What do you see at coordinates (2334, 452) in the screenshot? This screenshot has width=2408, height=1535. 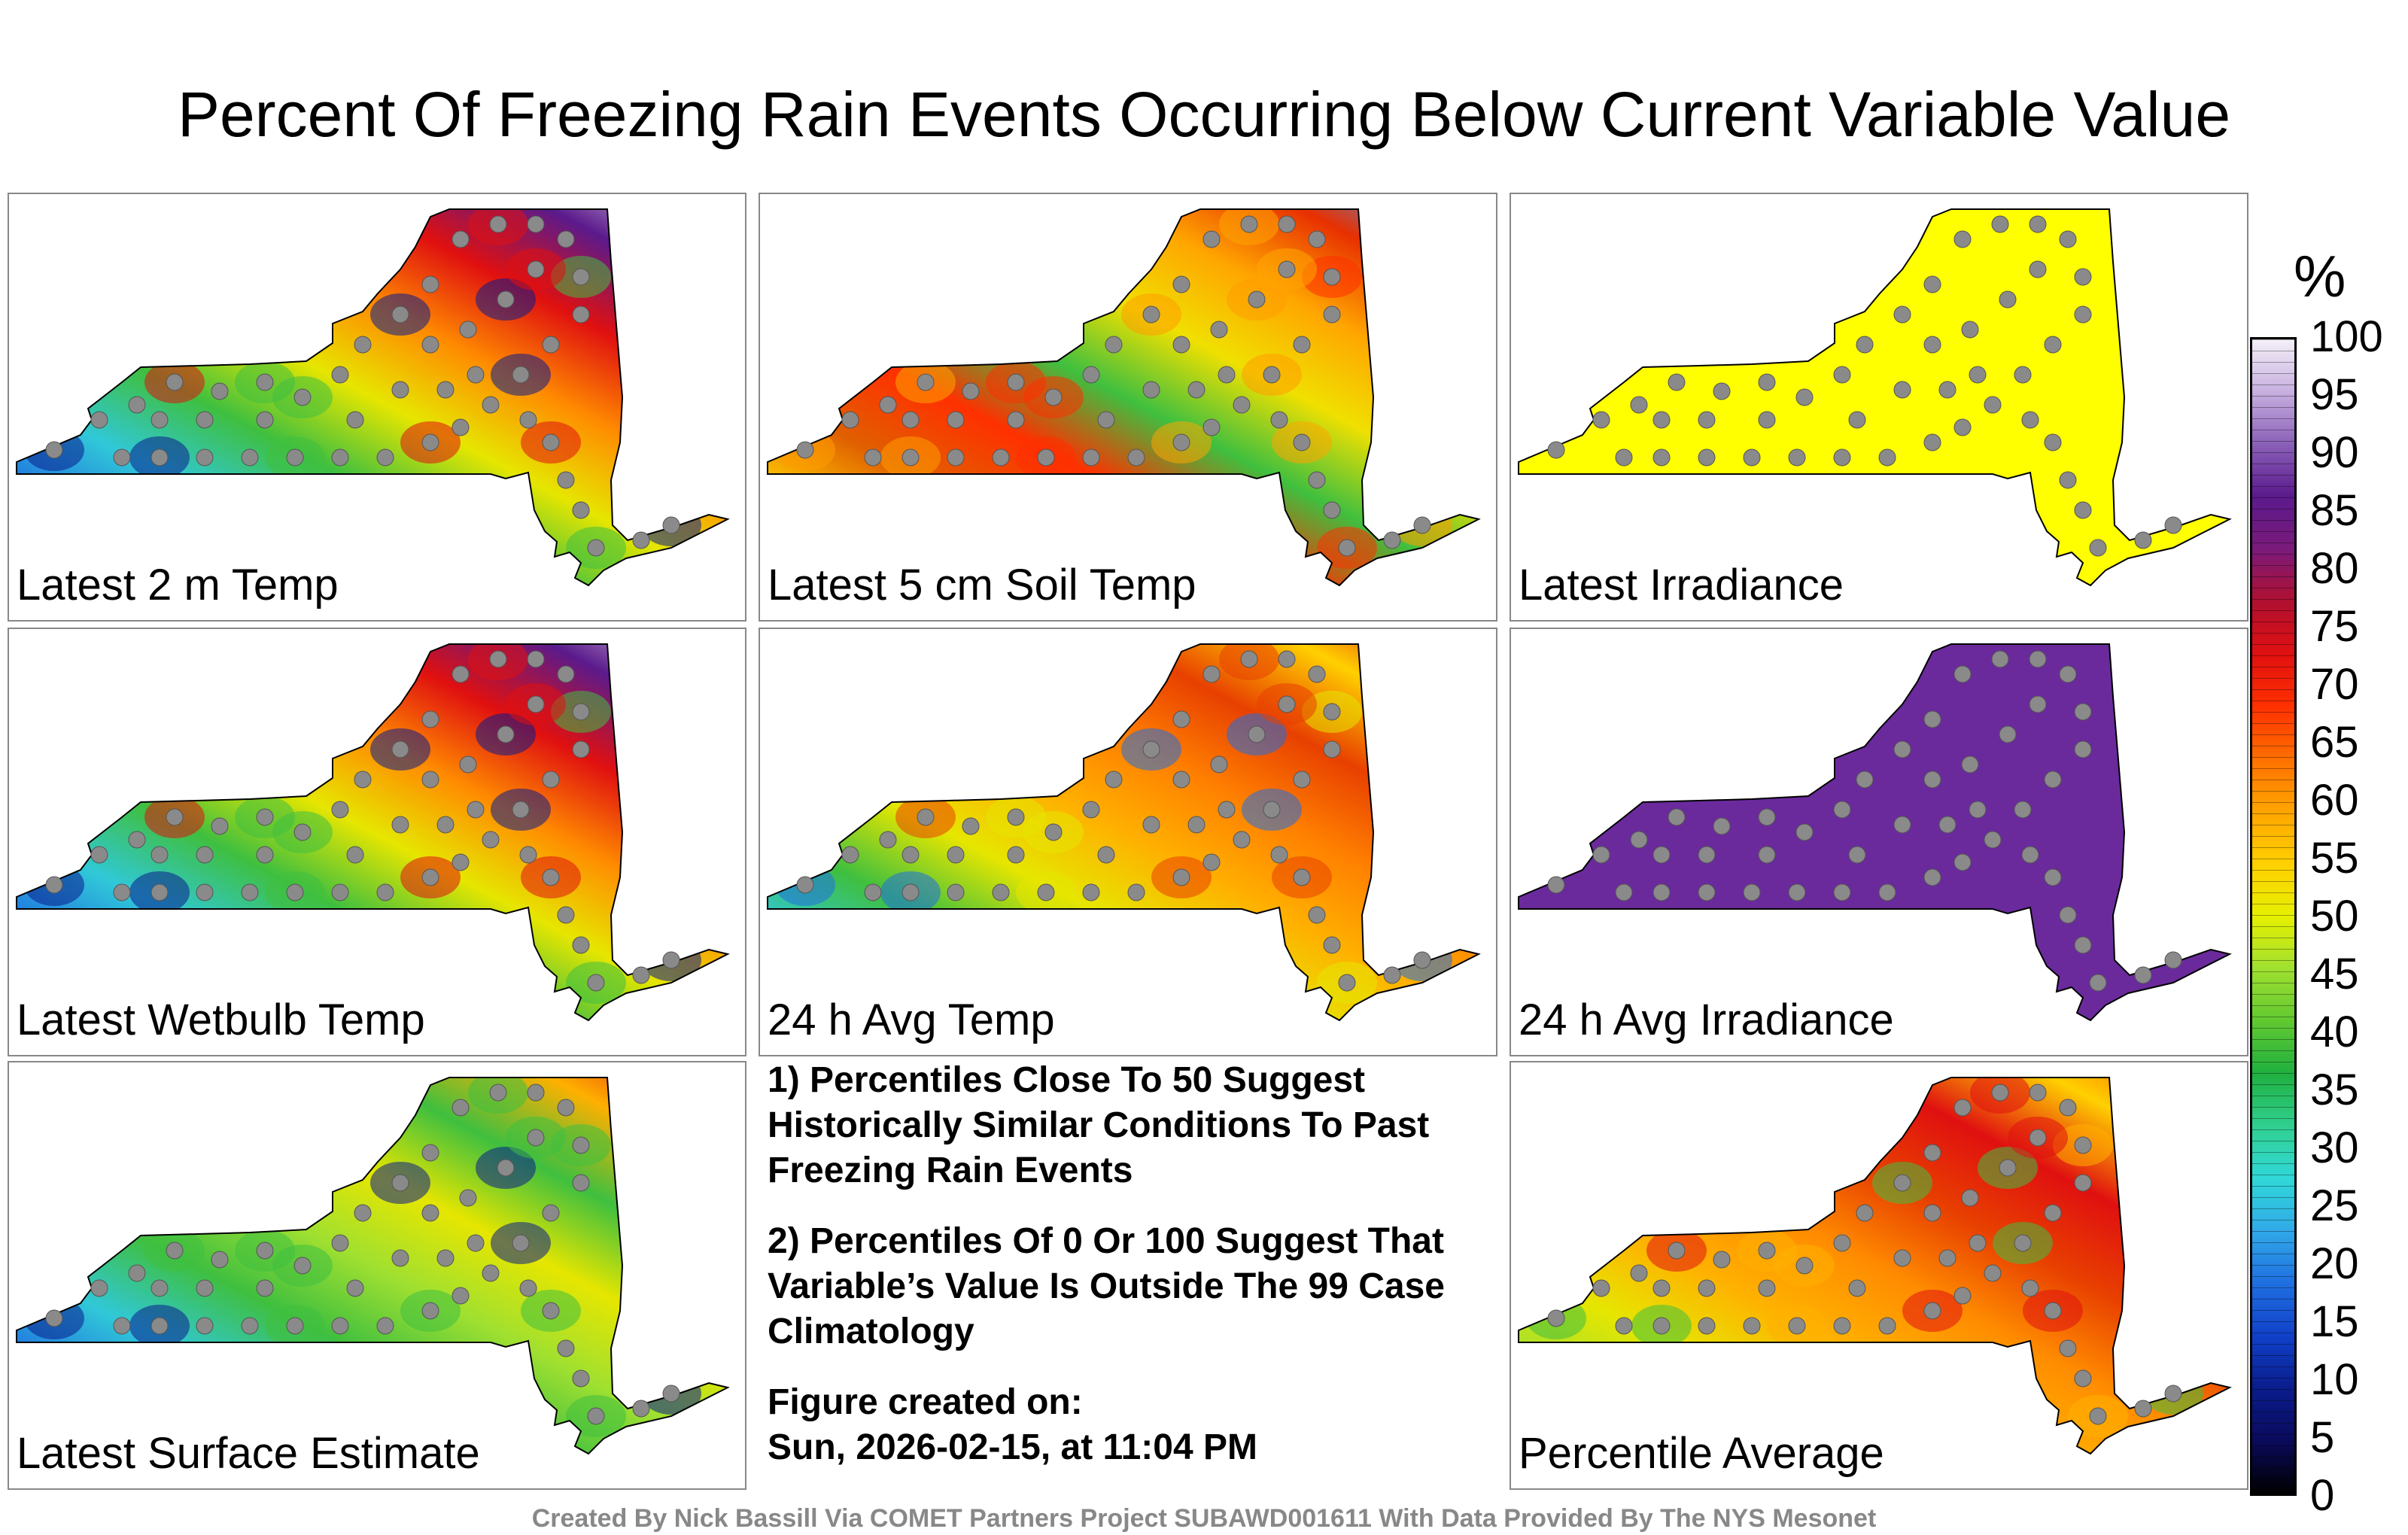 I see `colorbar-tick-label: 90` at bounding box center [2334, 452].